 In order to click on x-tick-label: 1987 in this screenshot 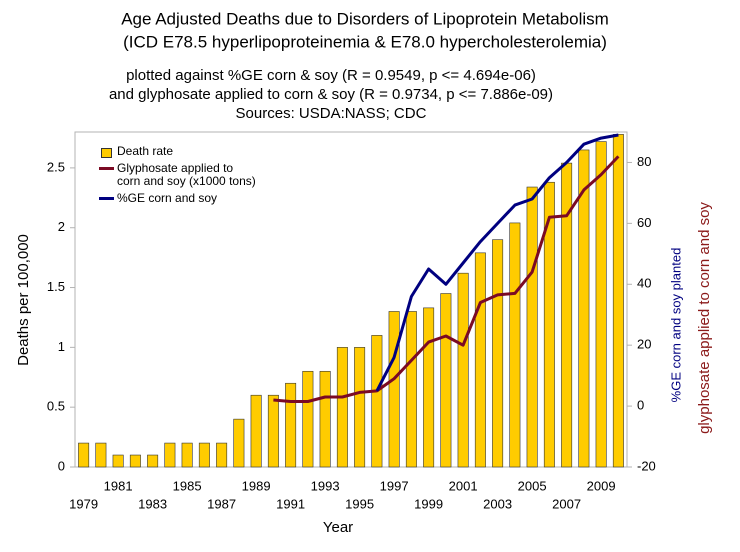, I will do `click(221, 503)`.